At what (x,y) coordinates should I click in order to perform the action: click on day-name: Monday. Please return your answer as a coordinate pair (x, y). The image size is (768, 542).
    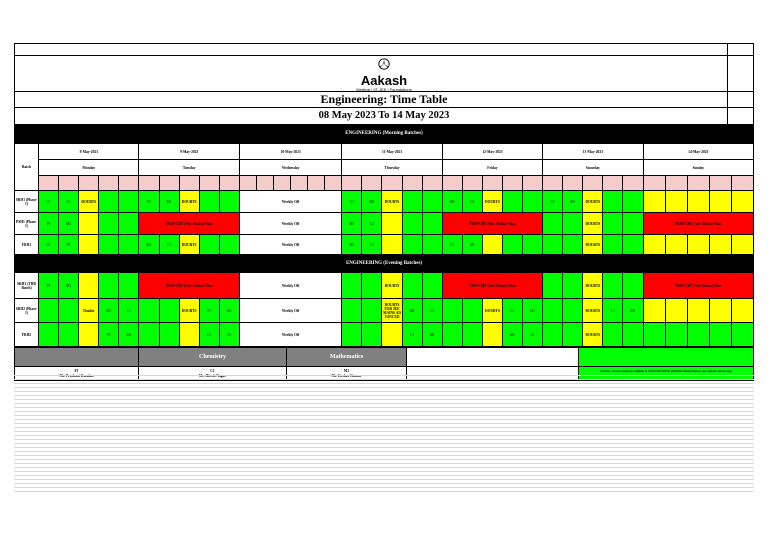
    Looking at the image, I should click on (89, 167).